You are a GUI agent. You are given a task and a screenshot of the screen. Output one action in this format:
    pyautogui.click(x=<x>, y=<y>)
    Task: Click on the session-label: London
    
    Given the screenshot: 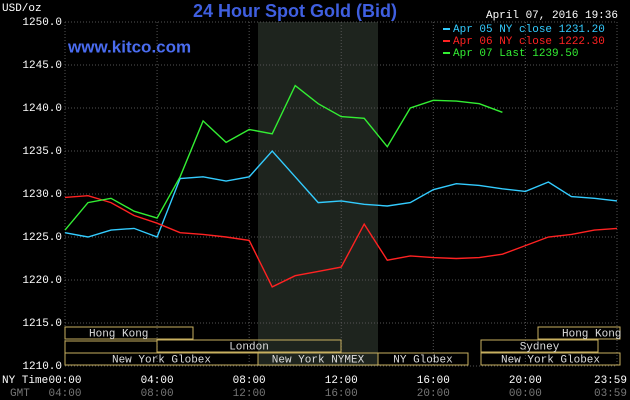 What is the action you would take?
    pyautogui.click(x=249, y=347)
    